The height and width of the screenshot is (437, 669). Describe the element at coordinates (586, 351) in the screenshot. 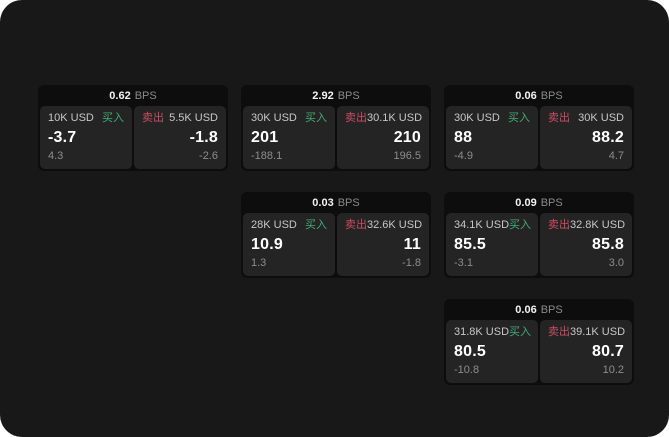

I see `sell-panel: 卖出 39.1K USD 80.7 10.2` at that location.